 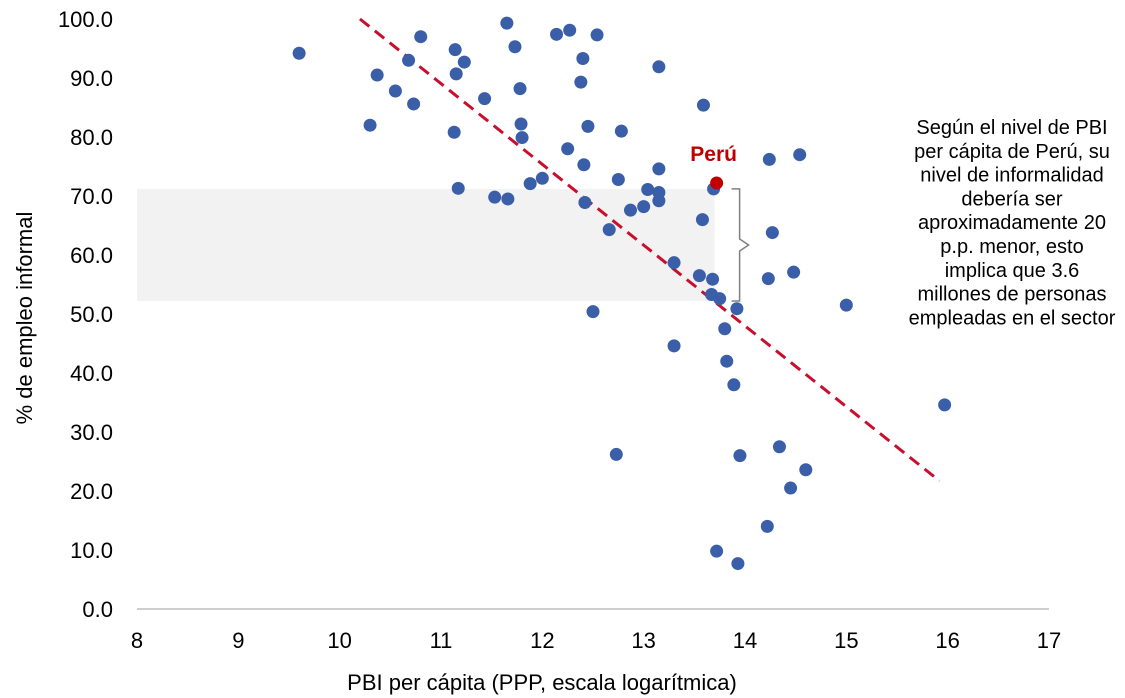 What do you see at coordinates (1012, 318) in the screenshot?
I see `annotation-line: empleadas en el sector` at bounding box center [1012, 318].